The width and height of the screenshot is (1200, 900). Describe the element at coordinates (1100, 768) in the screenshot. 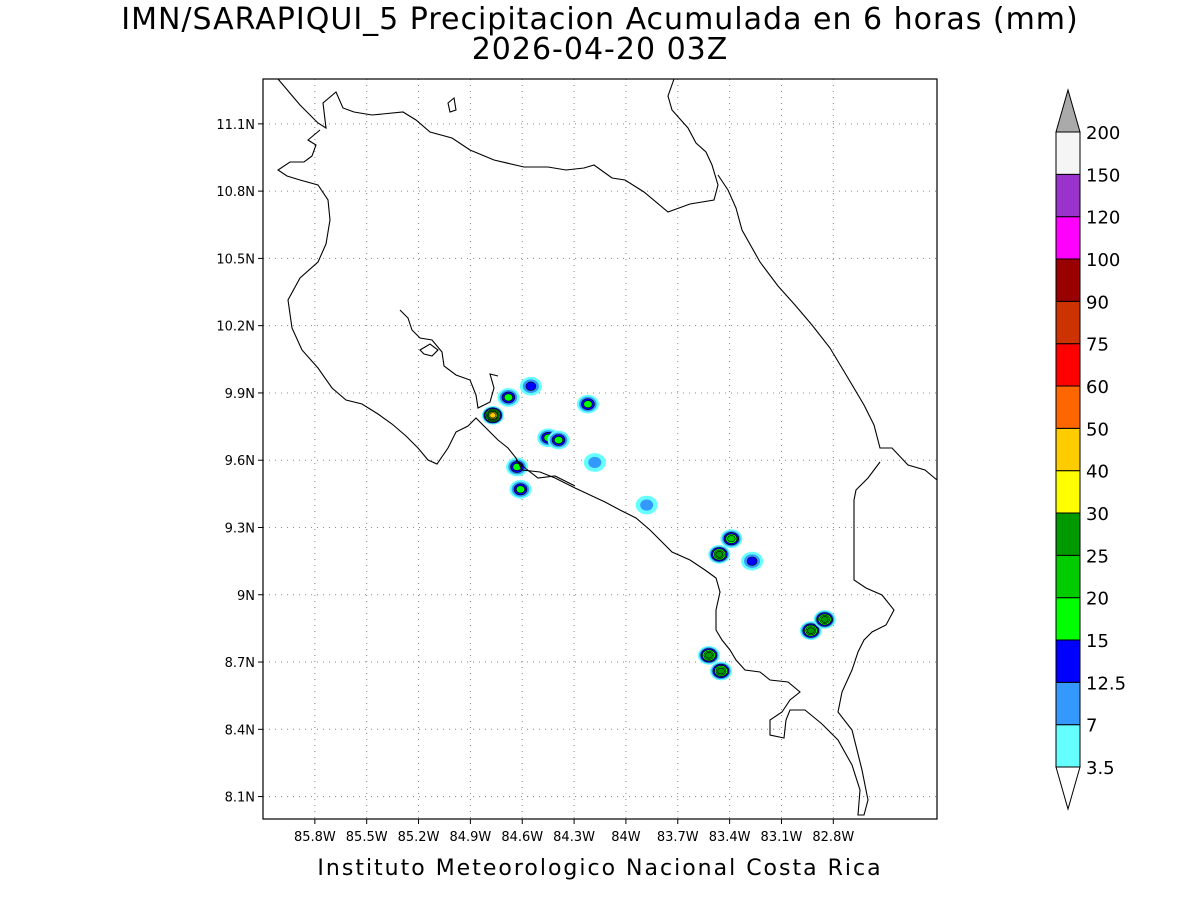

I see `colorbar-label: 3.5` at that location.